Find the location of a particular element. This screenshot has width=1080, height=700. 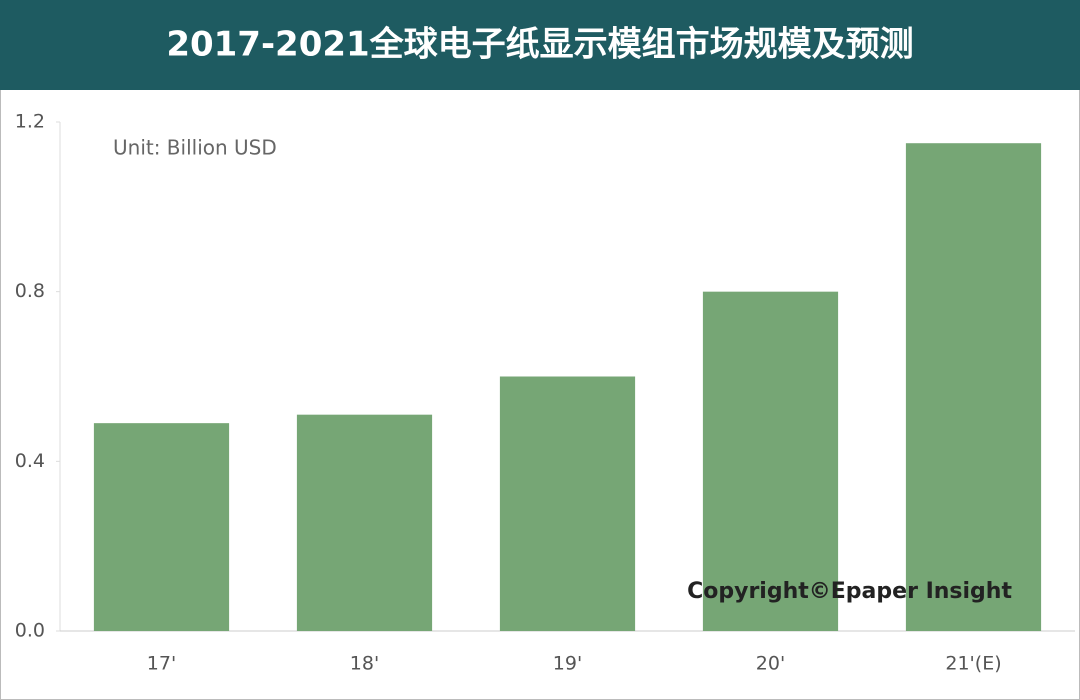

chart-title: 2017-2021全球电子纸显示模组市场规模及预测 is located at coordinates (539, 45).